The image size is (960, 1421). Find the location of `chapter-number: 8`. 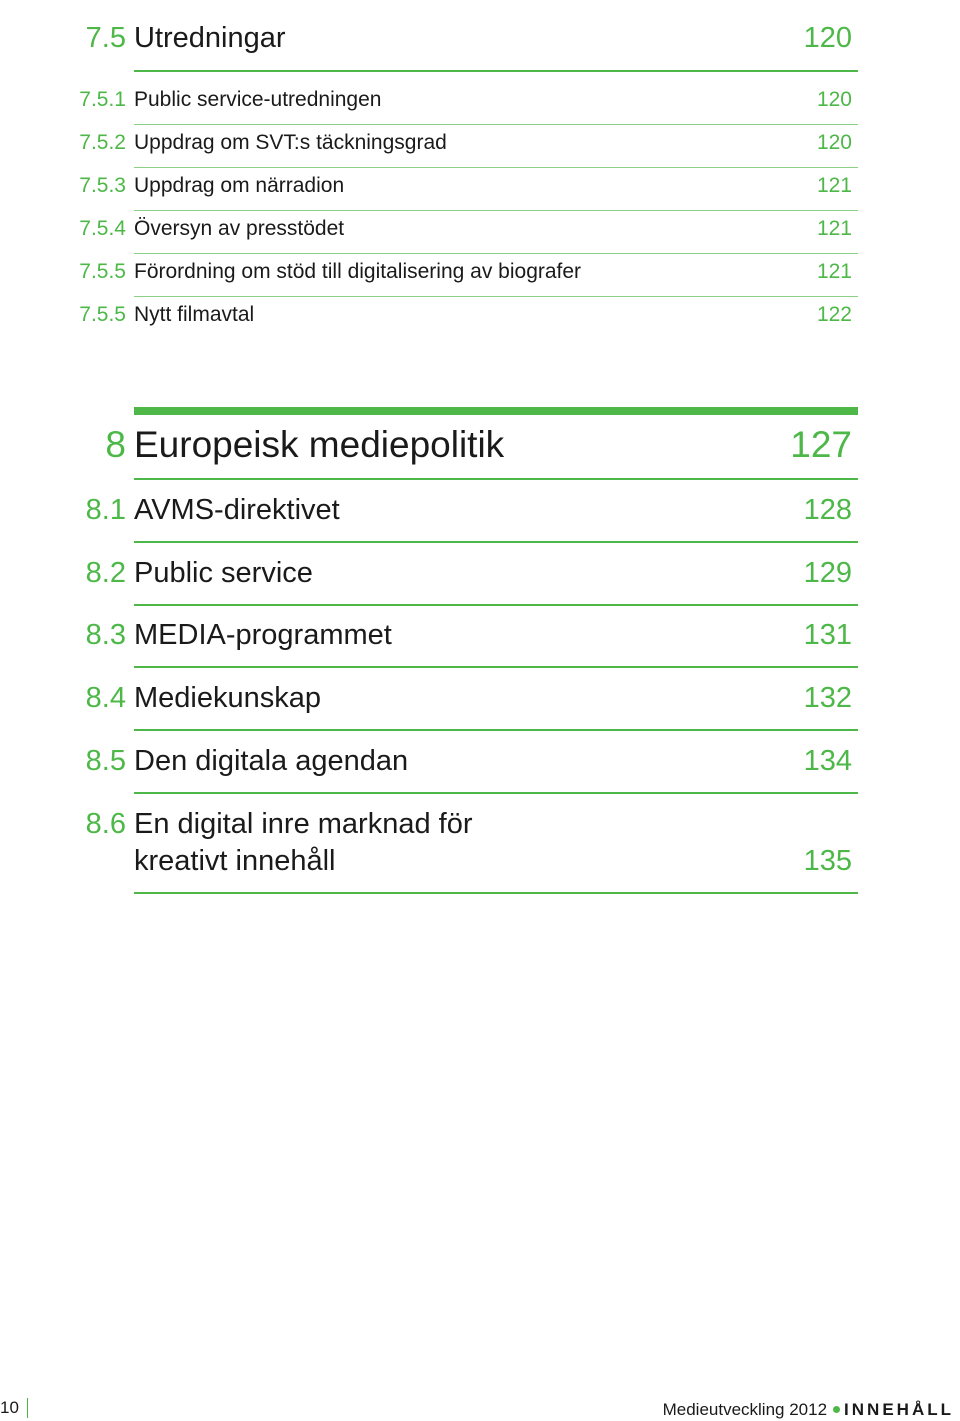

chapter-number: 8 is located at coordinates (115, 444).